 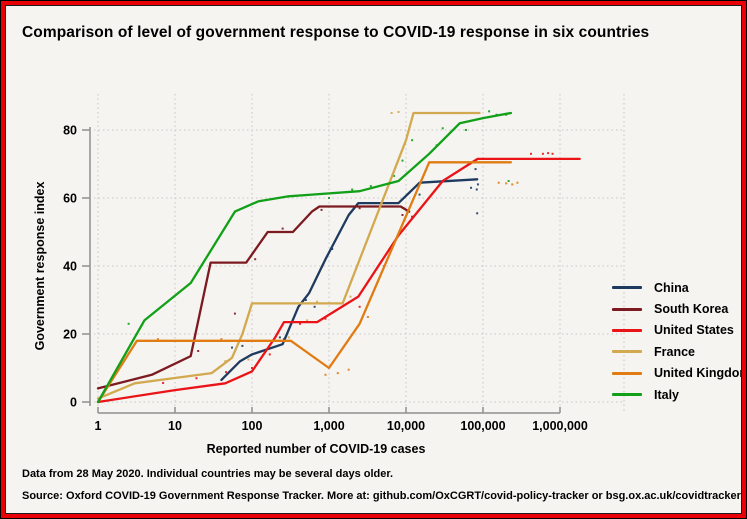 What do you see at coordinates (70, 335) in the screenshot?
I see `svg-text: 20` at bounding box center [70, 335].